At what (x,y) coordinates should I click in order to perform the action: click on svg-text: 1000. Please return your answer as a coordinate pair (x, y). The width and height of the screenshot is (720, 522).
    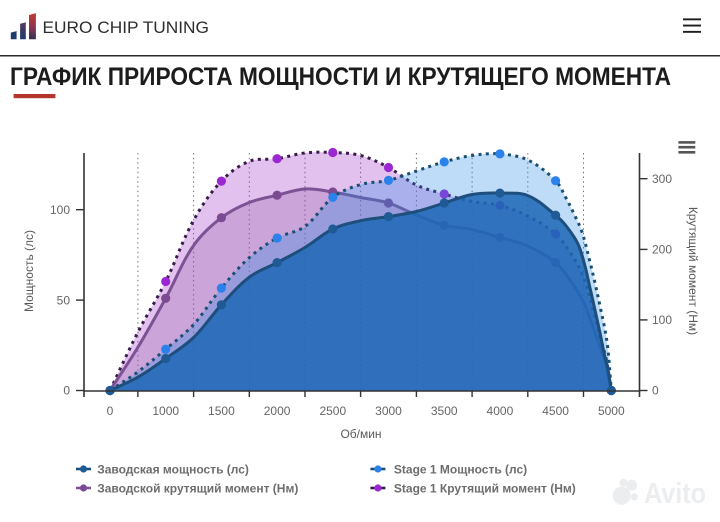
    Looking at the image, I should click on (165, 411).